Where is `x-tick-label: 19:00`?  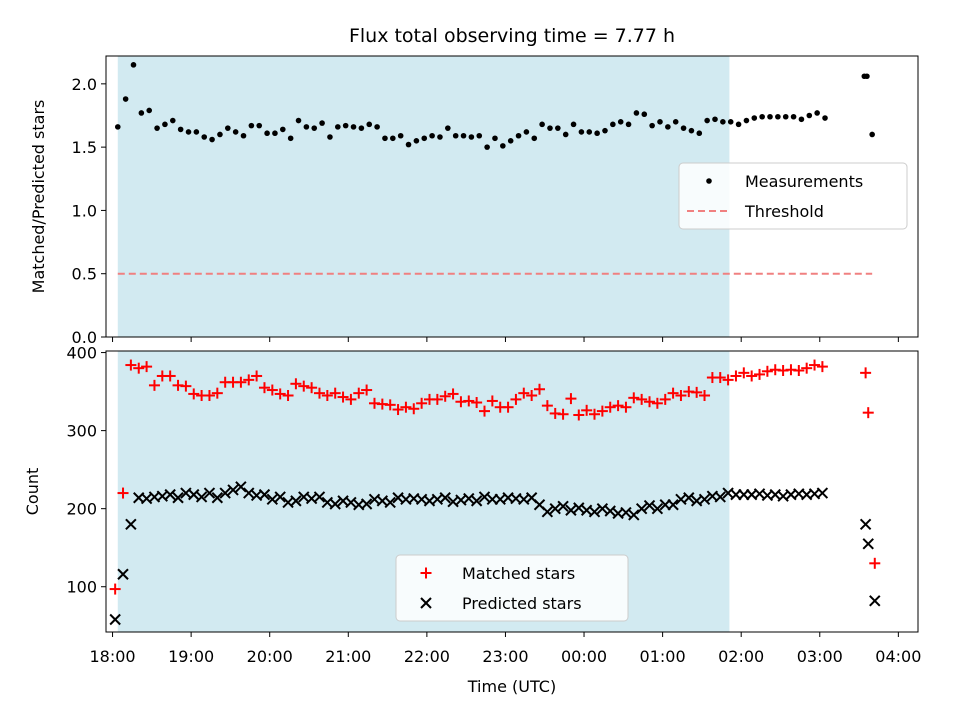 x-tick-label: 19:00 is located at coordinates (191, 656).